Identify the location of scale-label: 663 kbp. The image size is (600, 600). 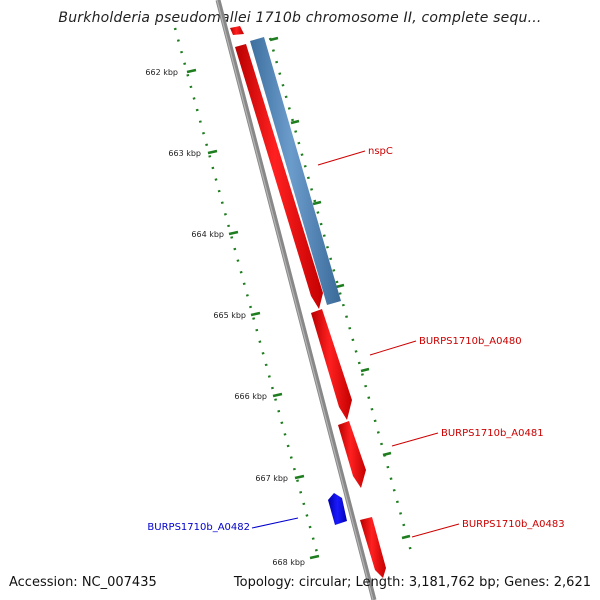
(184, 153).